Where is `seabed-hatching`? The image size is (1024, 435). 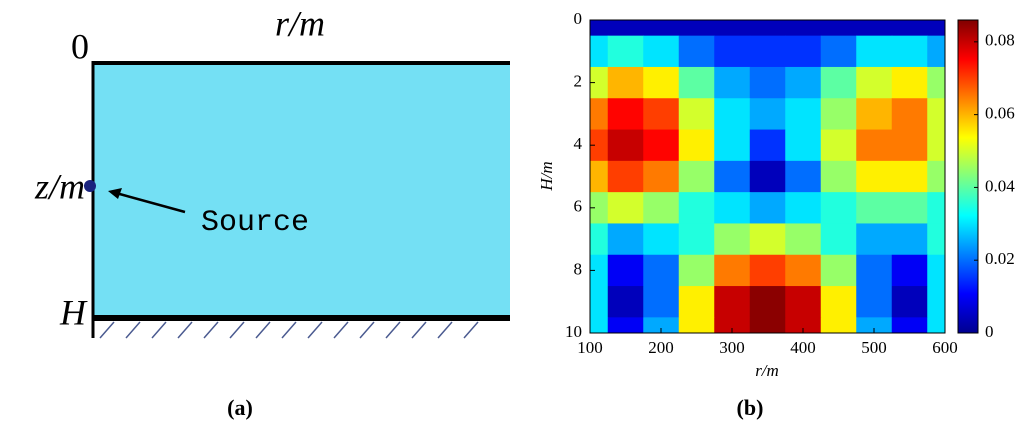 seabed-hatching is located at coordinates (289, 330).